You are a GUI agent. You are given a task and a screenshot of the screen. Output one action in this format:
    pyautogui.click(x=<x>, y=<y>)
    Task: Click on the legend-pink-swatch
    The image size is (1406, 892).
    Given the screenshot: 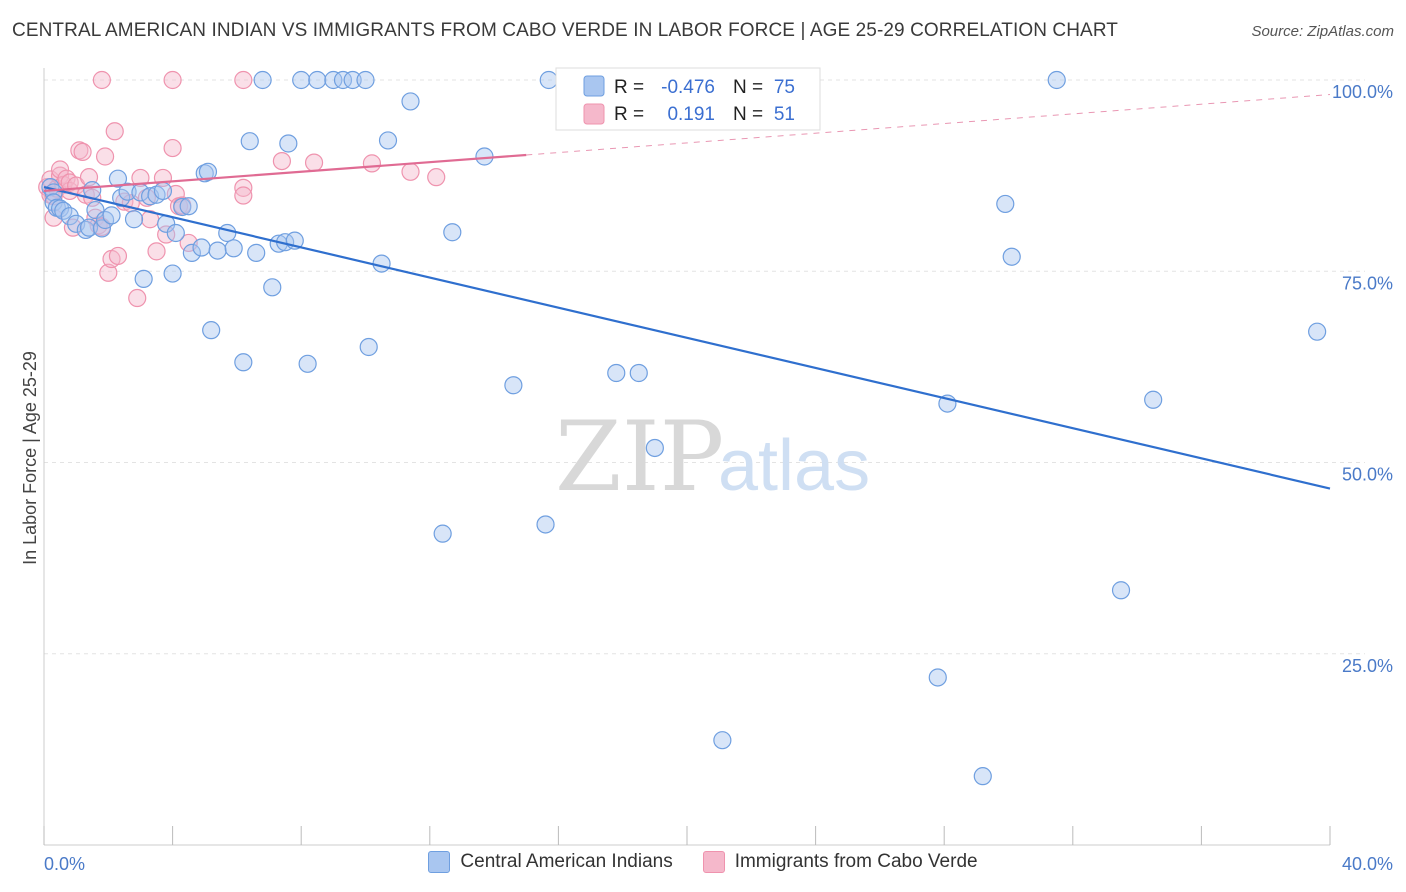 What is the action you would take?
    pyautogui.click(x=594, y=114)
    